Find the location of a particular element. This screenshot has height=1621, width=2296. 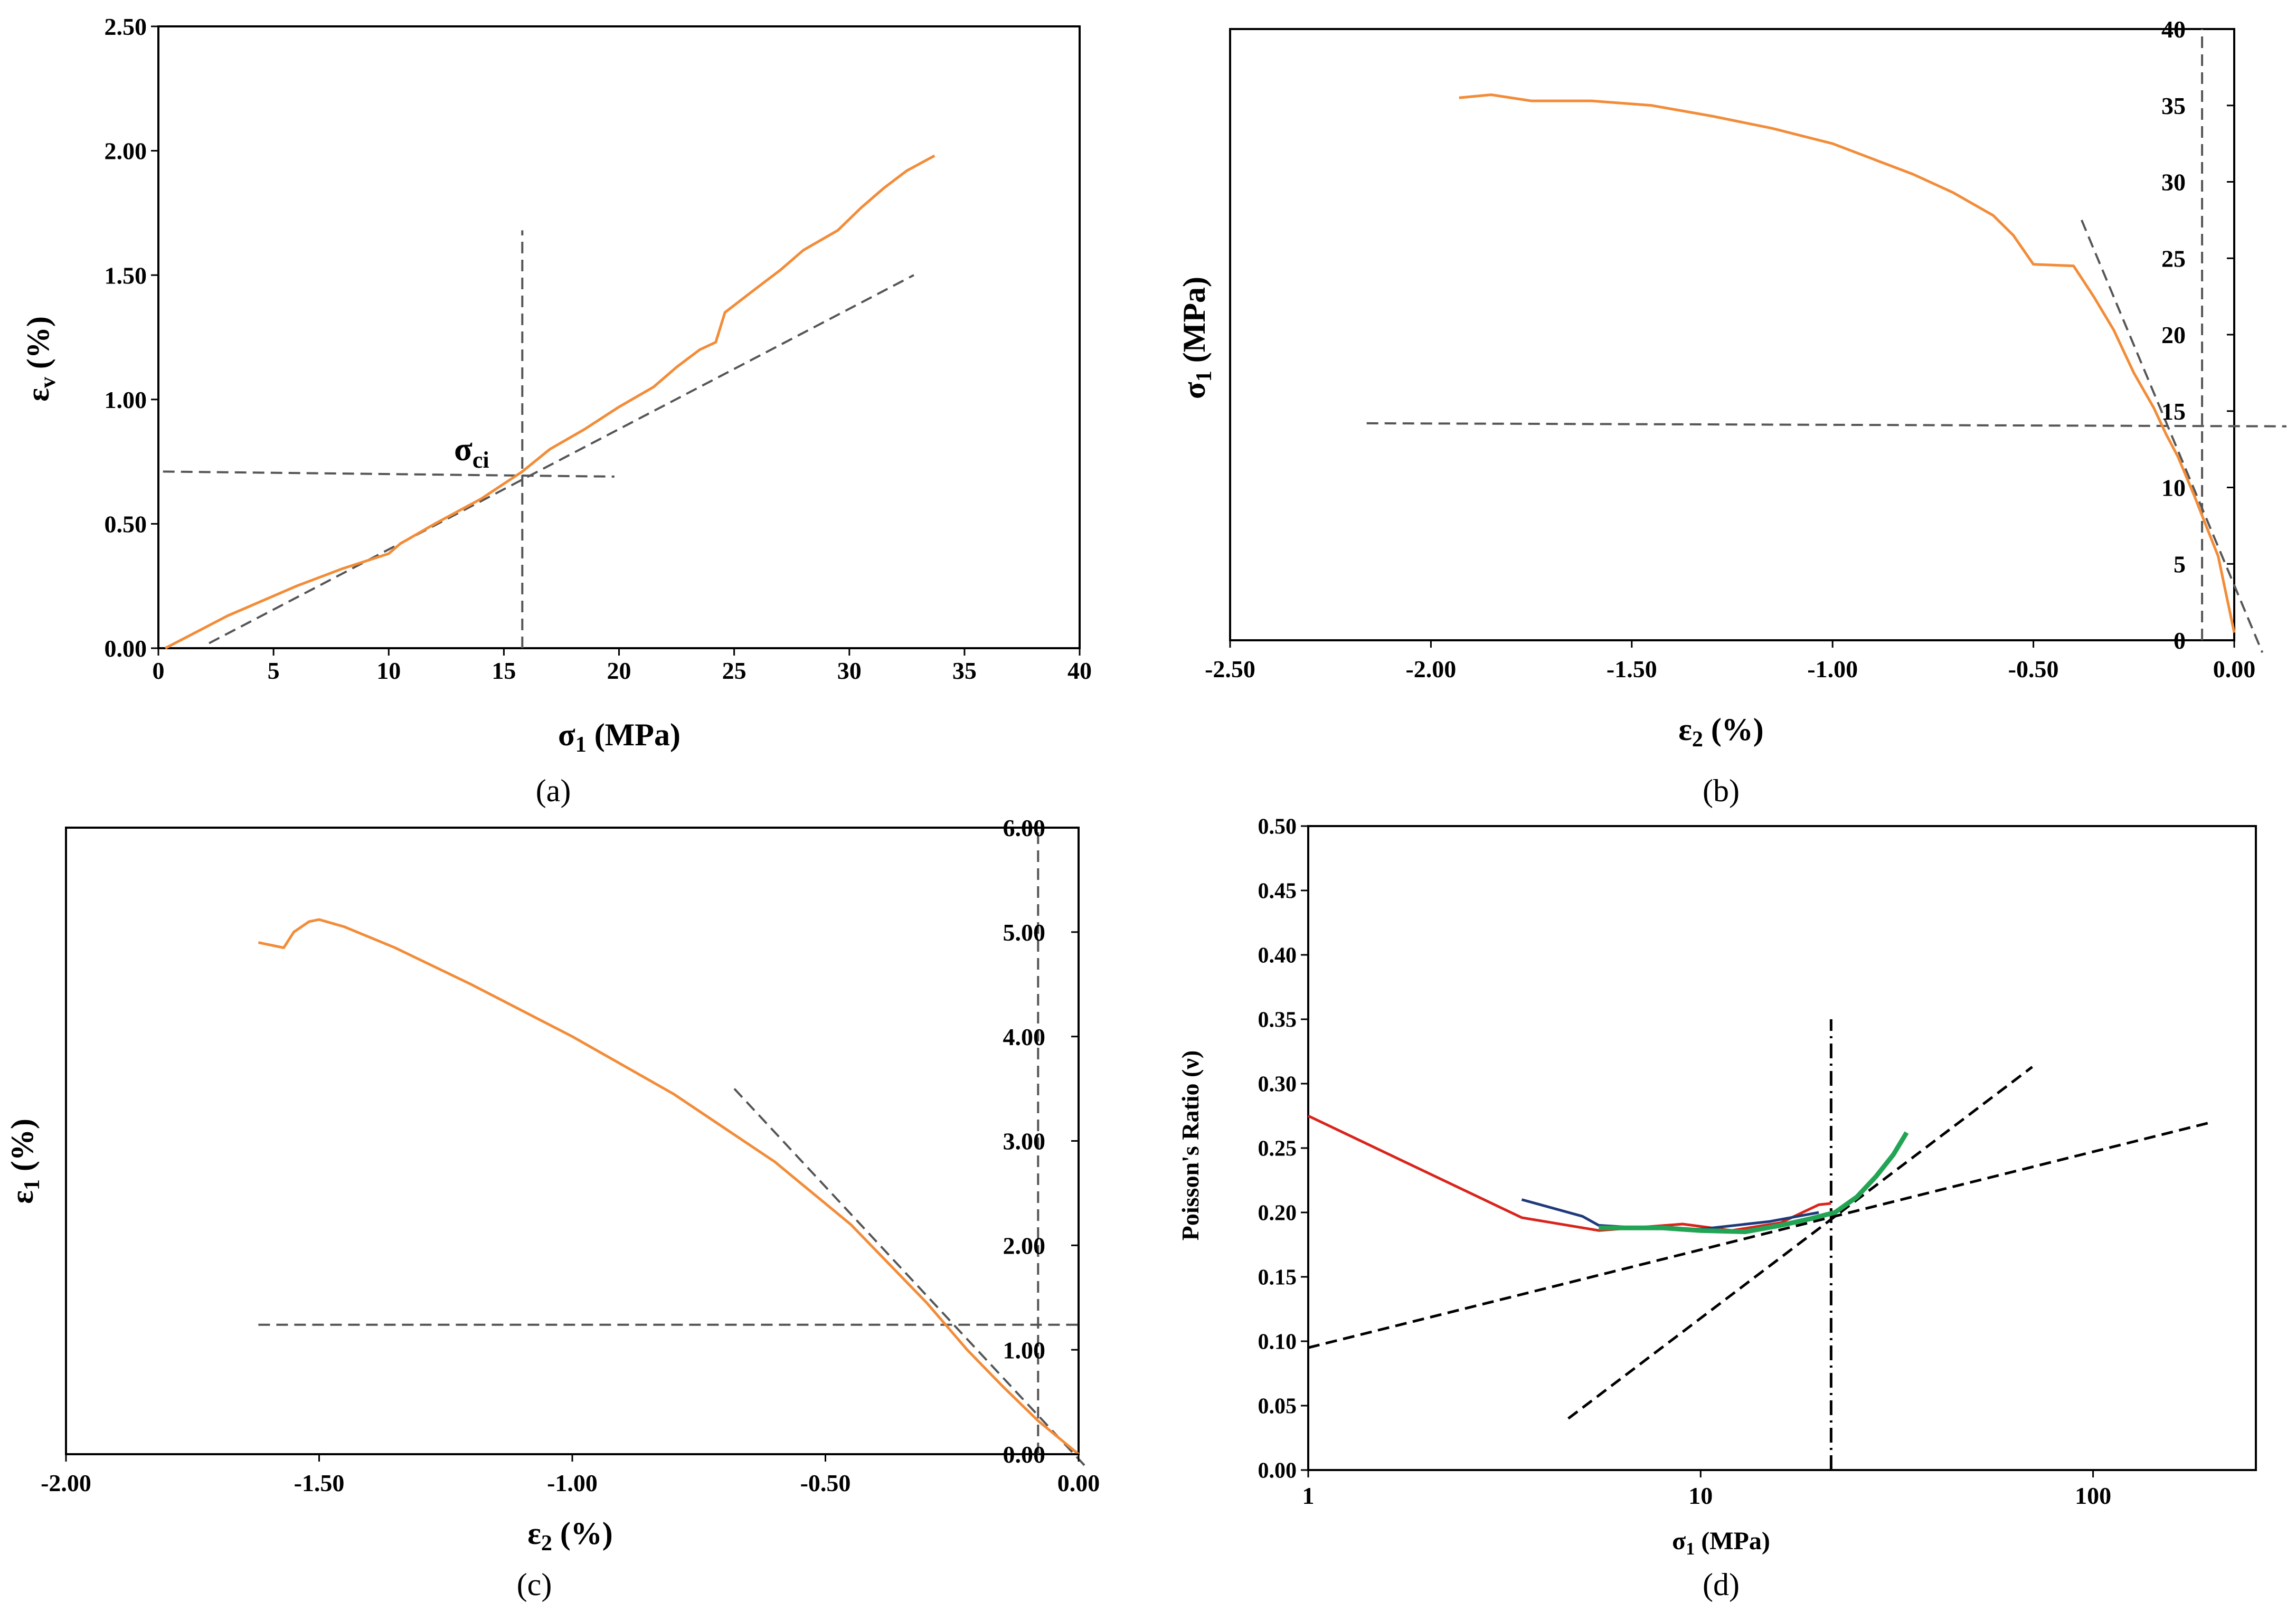

panel-b-y-tick-label: 35 is located at coordinates (2173, 105).